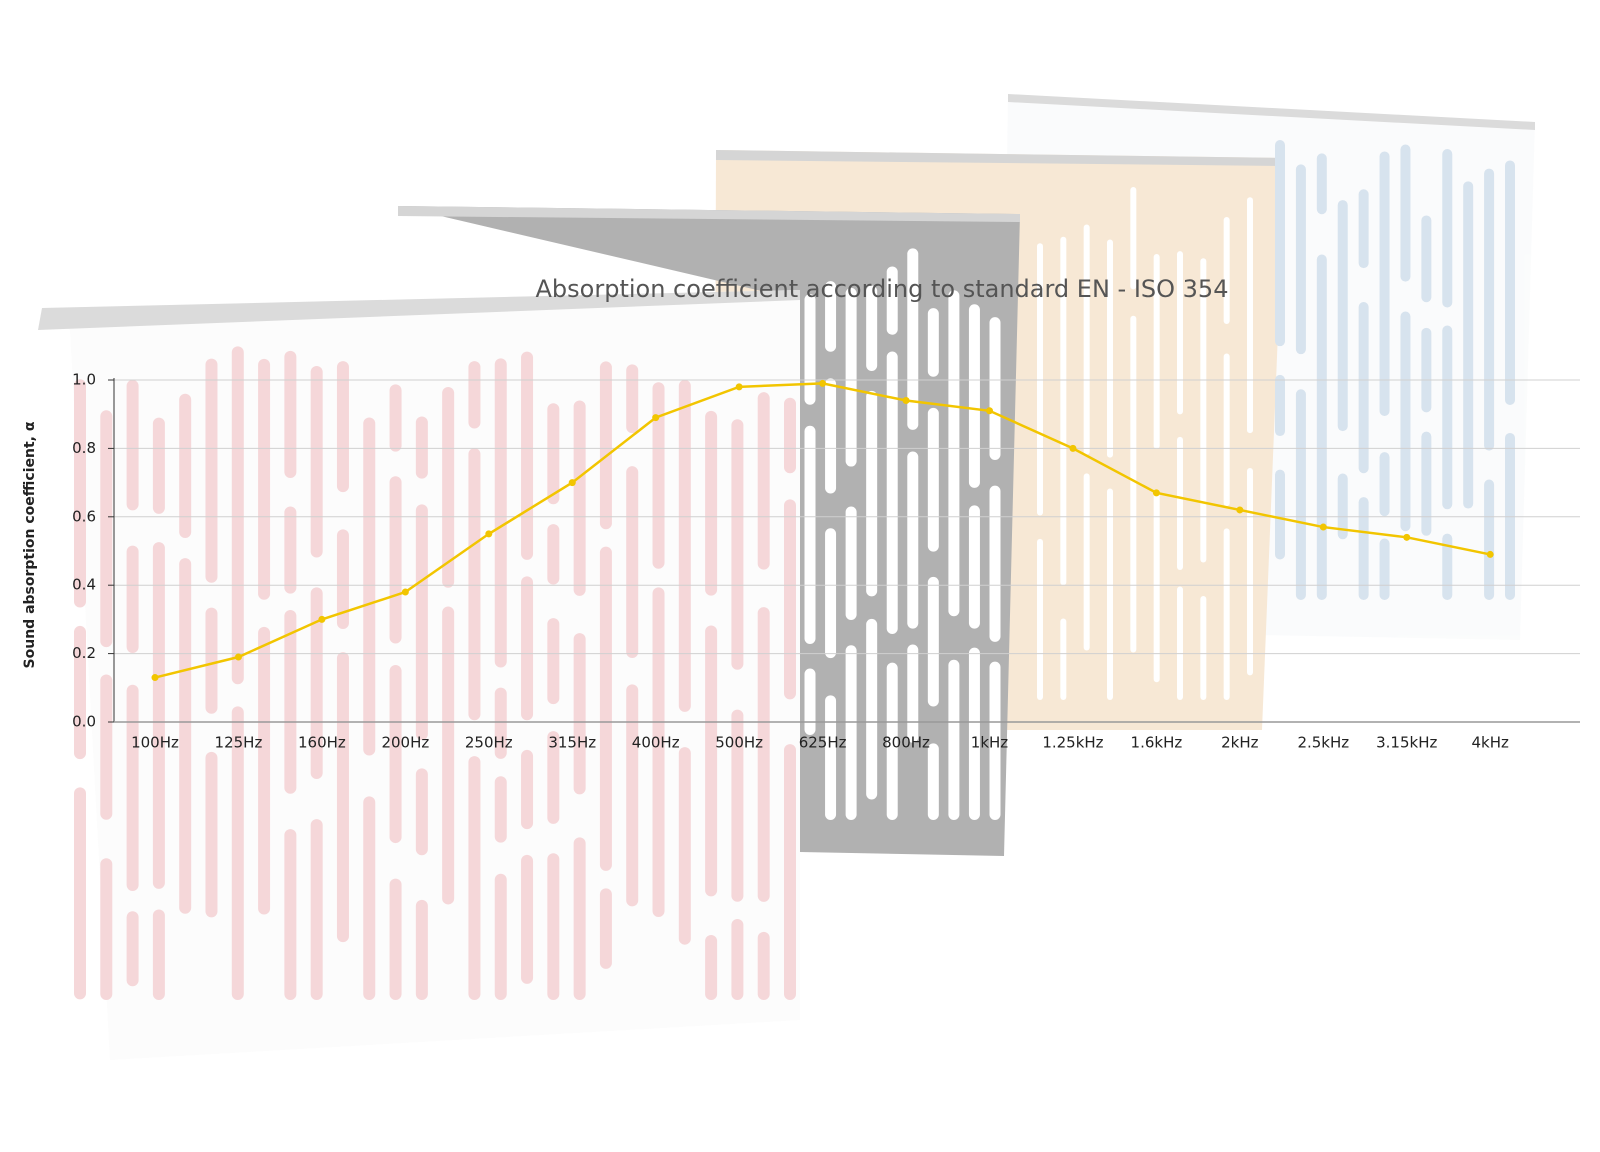 This screenshot has height=1152, width=1600. What do you see at coordinates (84, 722) in the screenshot?
I see `y-tick-label: 0.0` at bounding box center [84, 722].